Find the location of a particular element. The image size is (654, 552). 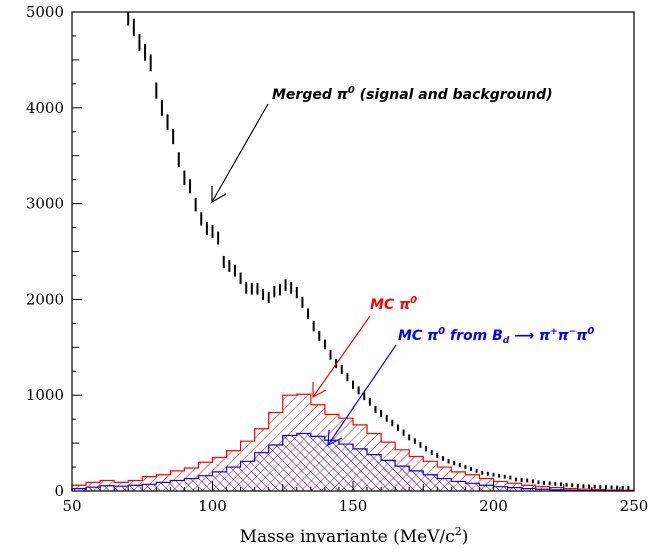

x-tick-label: 250 is located at coordinates (634, 506).